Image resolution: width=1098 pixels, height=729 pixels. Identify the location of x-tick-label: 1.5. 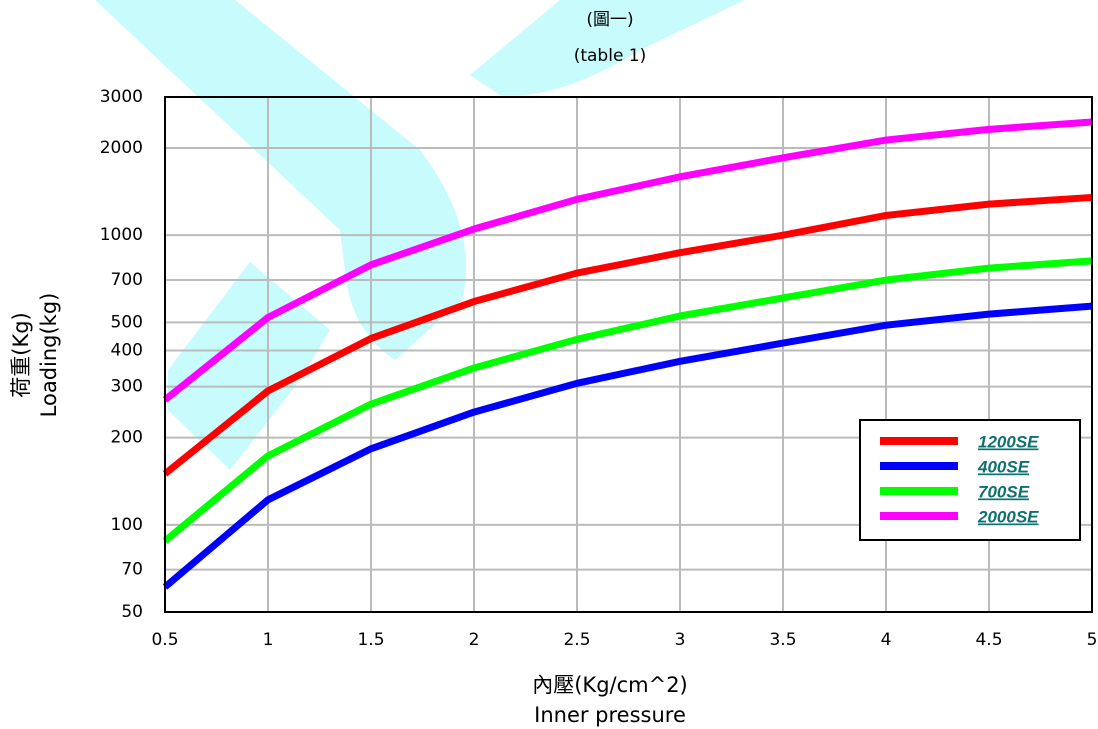
(370, 640).